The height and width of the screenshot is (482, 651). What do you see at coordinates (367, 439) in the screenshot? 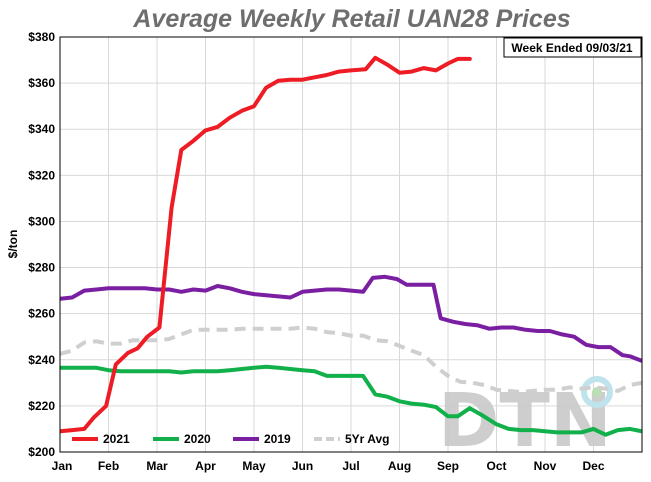
I see `legend-label: 5Yr Avg` at bounding box center [367, 439].